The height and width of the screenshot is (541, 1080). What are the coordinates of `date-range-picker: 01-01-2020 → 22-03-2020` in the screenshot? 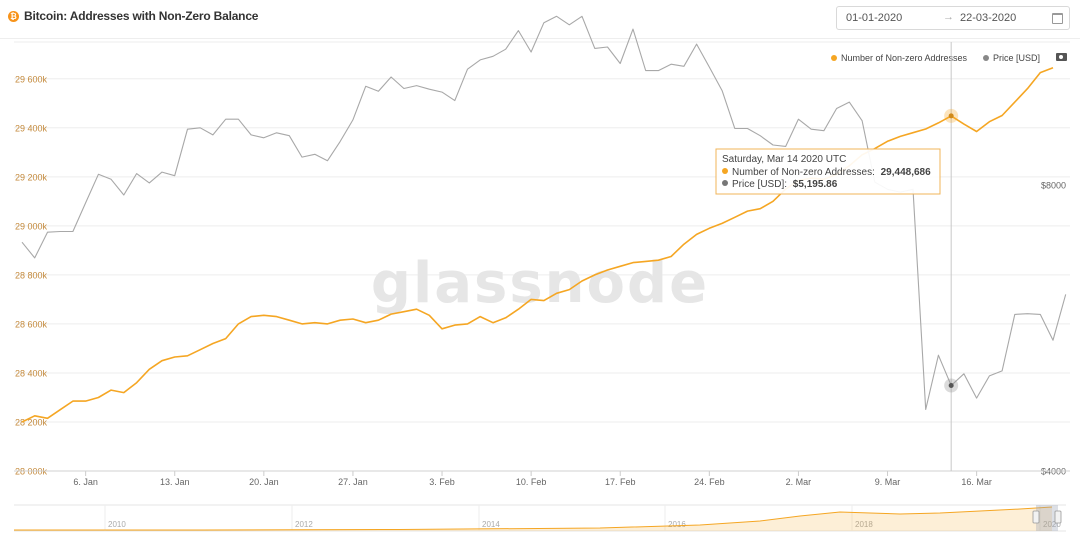 It's located at (953, 18).